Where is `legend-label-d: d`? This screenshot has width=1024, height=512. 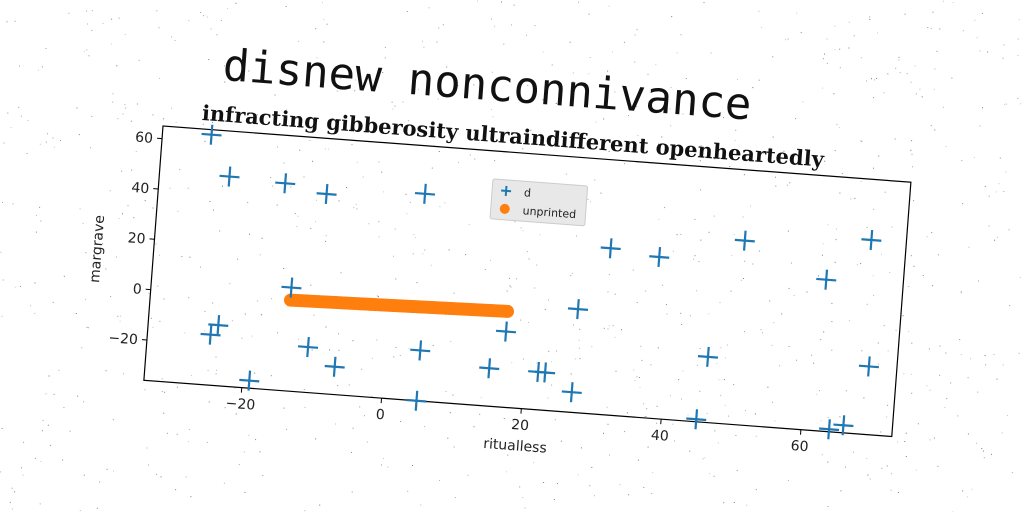 legend-label-d: d is located at coordinates (528, 192).